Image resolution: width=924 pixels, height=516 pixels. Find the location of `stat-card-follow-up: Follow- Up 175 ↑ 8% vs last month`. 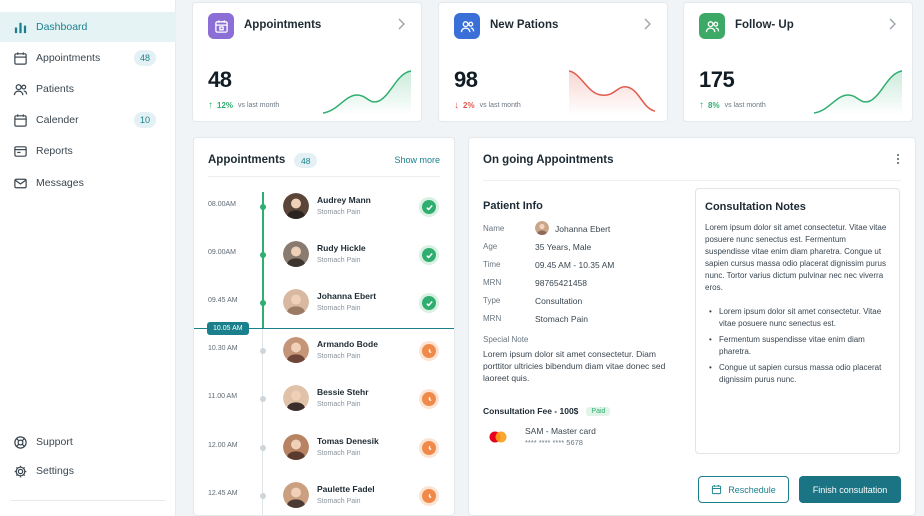

stat-card-follow-up: Follow- Up 175 ↑ 8% vs last month is located at coordinates (798, 62).